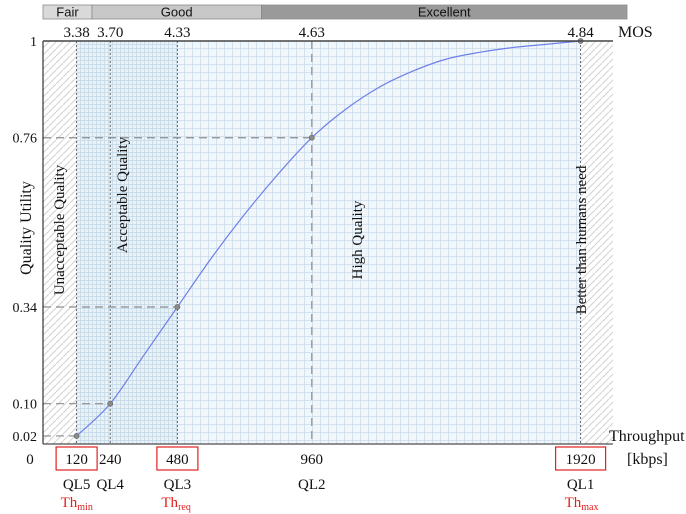 The height and width of the screenshot is (514, 686). I want to click on mos-band-label: Good, so click(177, 12).